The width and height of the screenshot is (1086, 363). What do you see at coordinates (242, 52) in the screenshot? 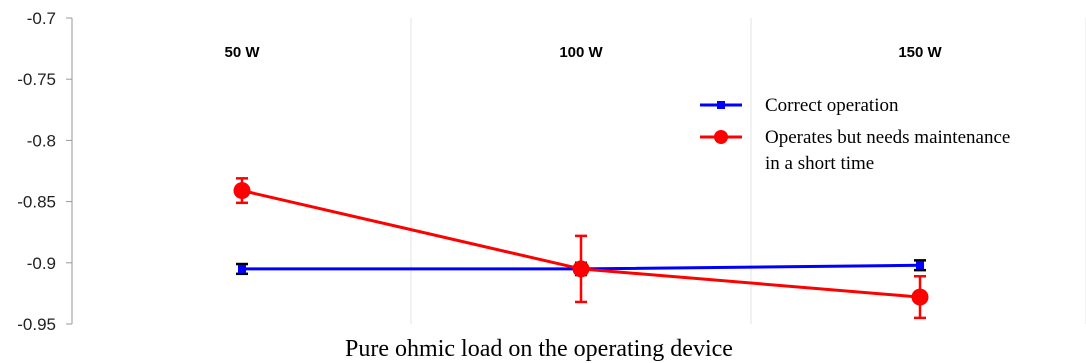
I see `category-label: 50 W` at bounding box center [242, 52].